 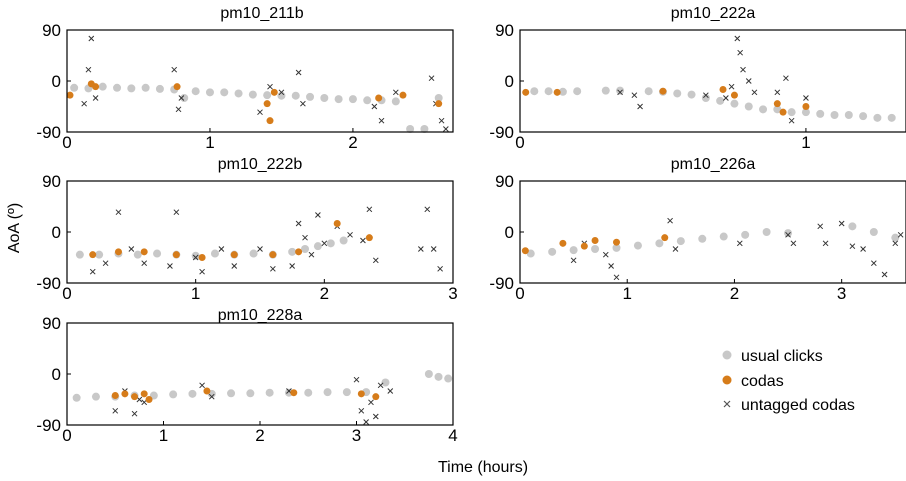 I want to click on x-tick-label: 2, so click(x=259, y=435).